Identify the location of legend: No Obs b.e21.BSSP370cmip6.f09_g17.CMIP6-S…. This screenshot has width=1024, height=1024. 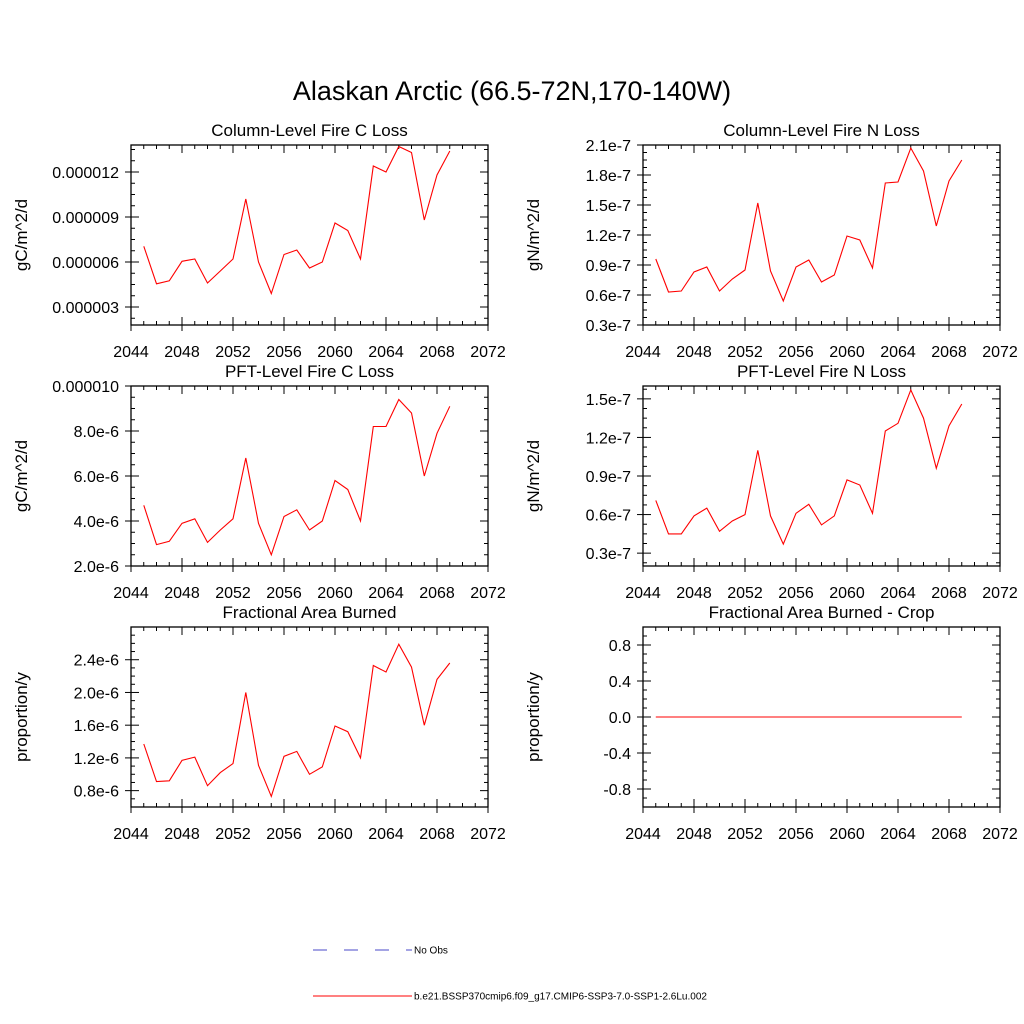
(510, 974).